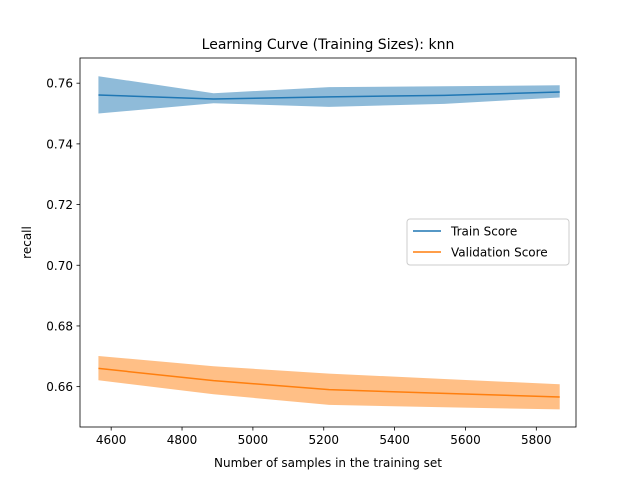 The image size is (640, 480). What do you see at coordinates (323, 440) in the screenshot?
I see `x-tick-label: 5200` at bounding box center [323, 440].